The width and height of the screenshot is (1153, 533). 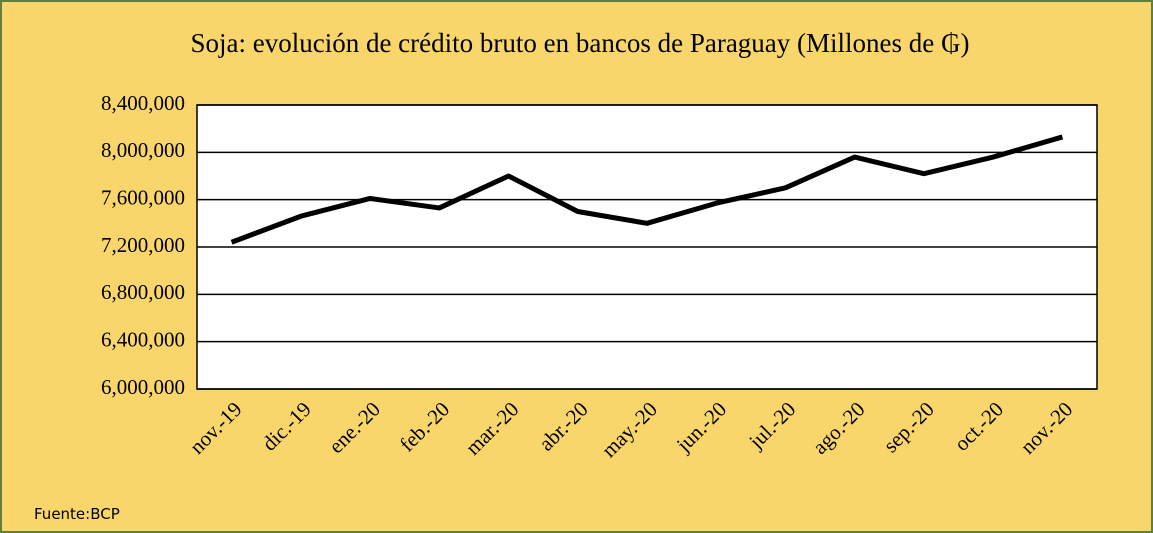 What do you see at coordinates (143, 292) in the screenshot?
I see `y-tick-label: 6,800,000` at bounding box center [143, 292].